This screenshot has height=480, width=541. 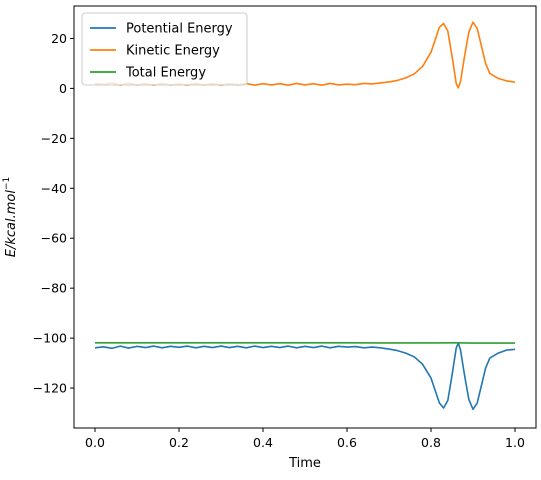 I want to click on x-tick-label: 0.8, so click(x=431, y=442).